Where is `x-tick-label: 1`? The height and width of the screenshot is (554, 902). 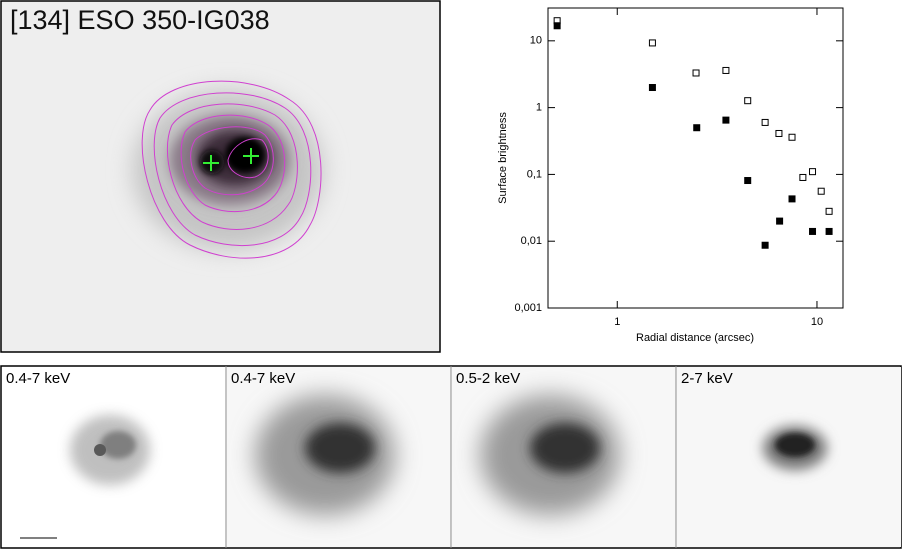 x-tick-label: 1 is located at coordinates (617, 322).